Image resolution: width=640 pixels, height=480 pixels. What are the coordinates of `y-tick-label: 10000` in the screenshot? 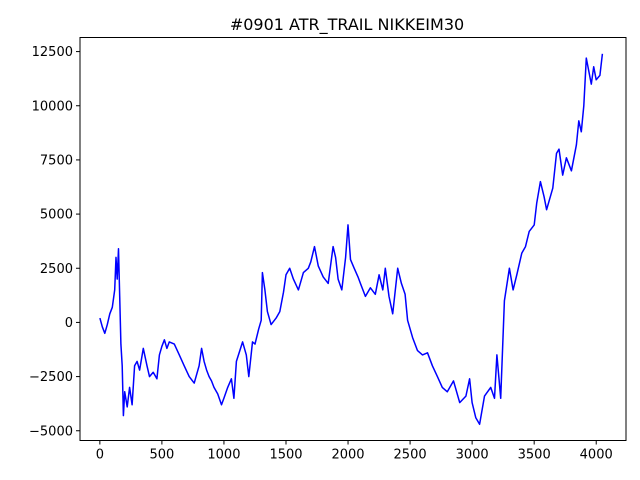 It's located at (52, 106).